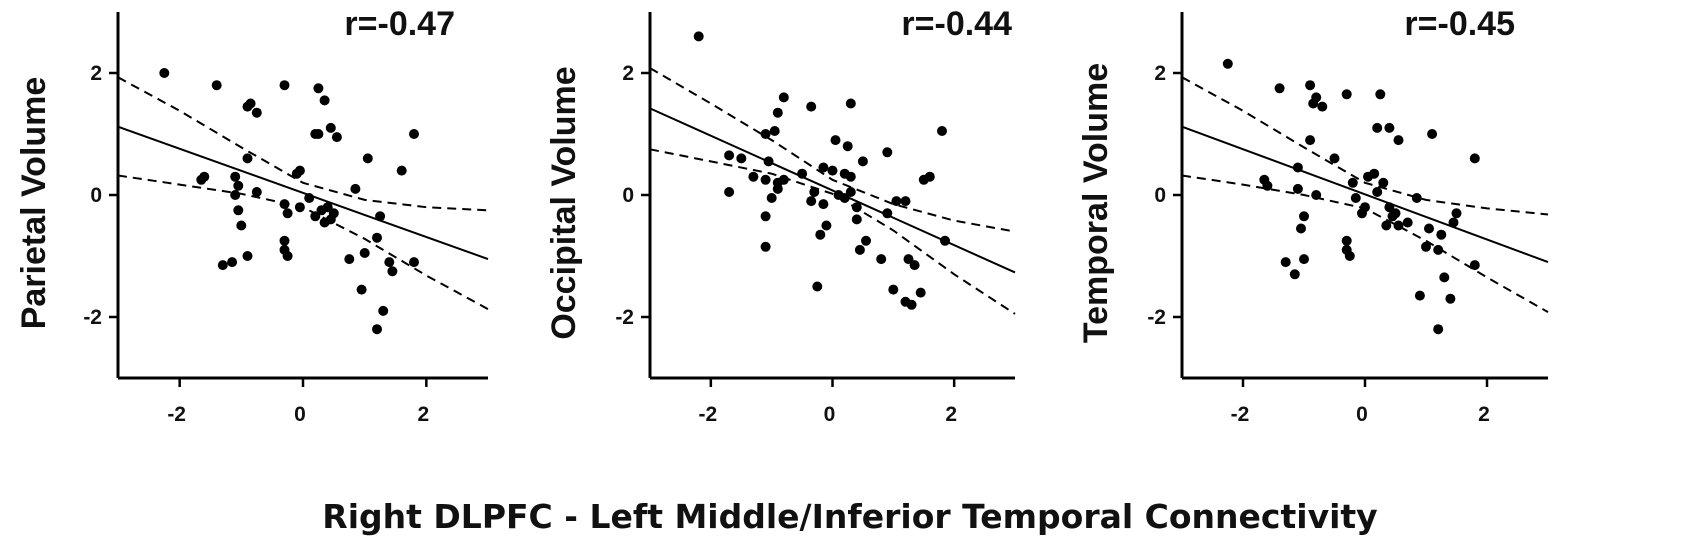 Image resolution: width=1700 pixels, height=558 pixels. I want to click on regression-line, so click(303, 192).